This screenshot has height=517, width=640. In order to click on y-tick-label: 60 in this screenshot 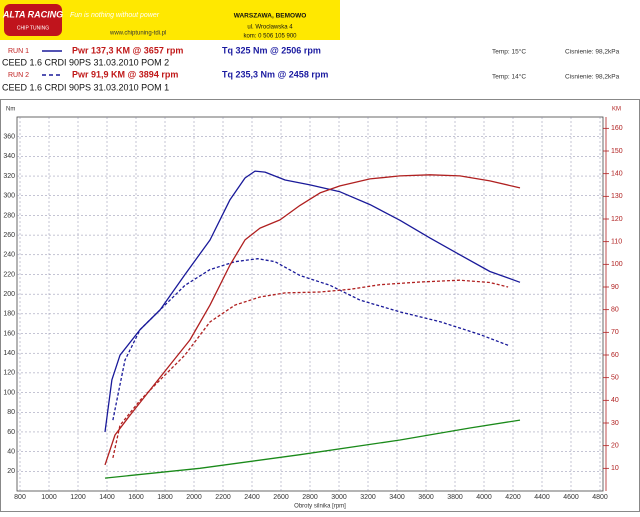, I will do `click(11, 432)`.